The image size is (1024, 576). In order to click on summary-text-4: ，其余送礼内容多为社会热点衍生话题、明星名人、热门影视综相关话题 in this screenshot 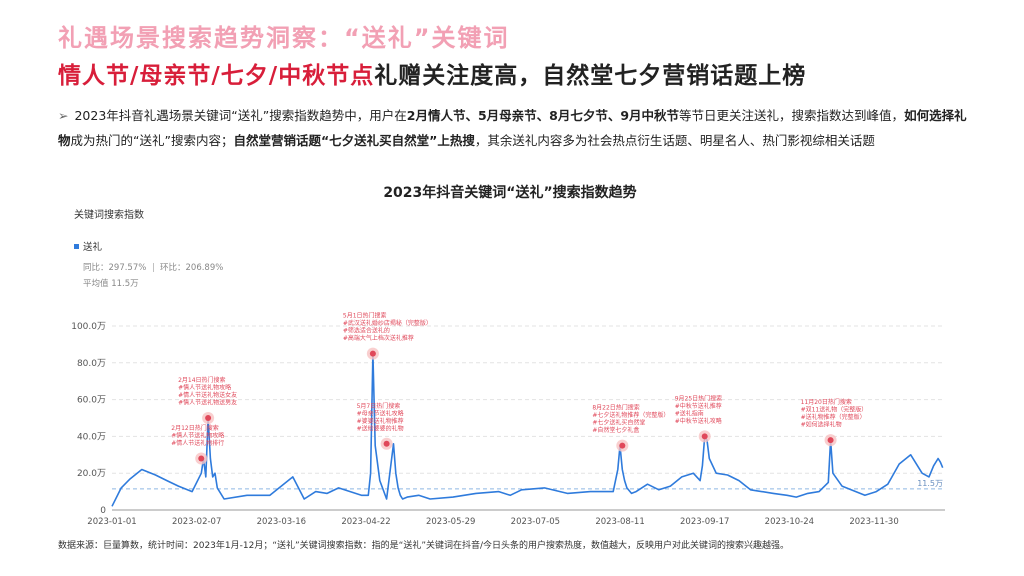, I will do `click(674, 140)`.